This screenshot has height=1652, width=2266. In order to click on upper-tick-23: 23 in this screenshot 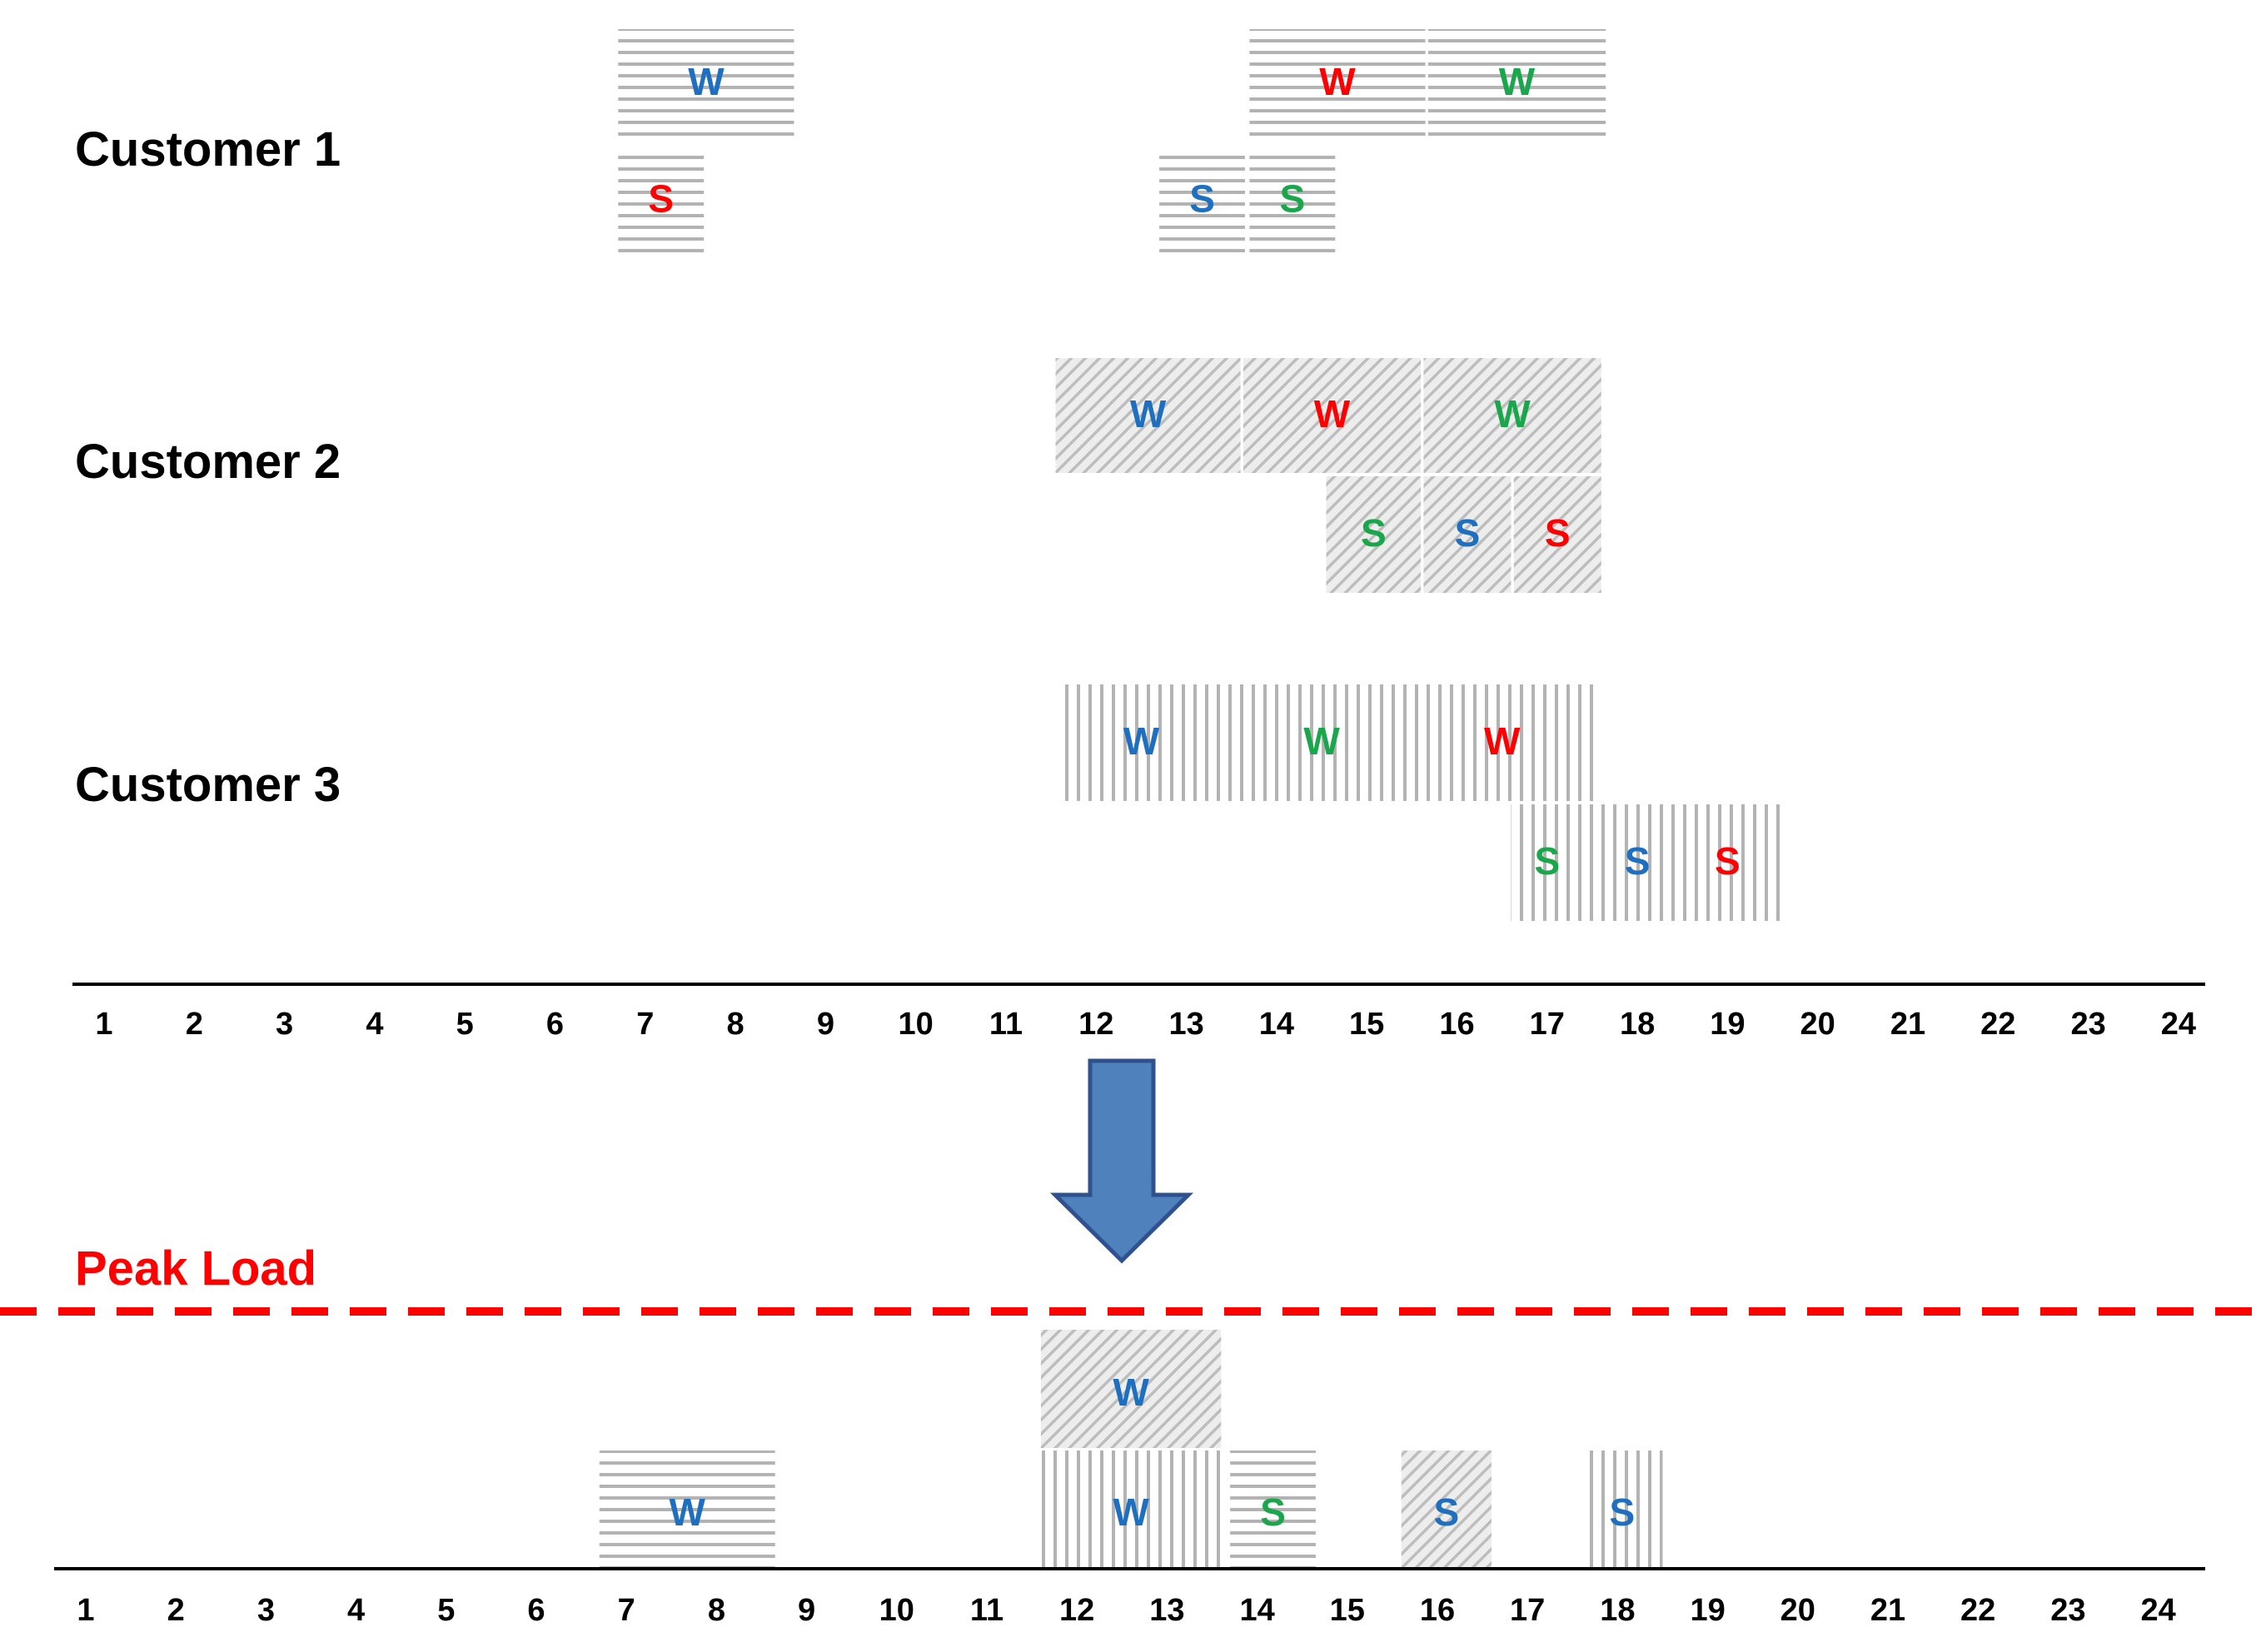, I will do `click(2087, 1024)`.